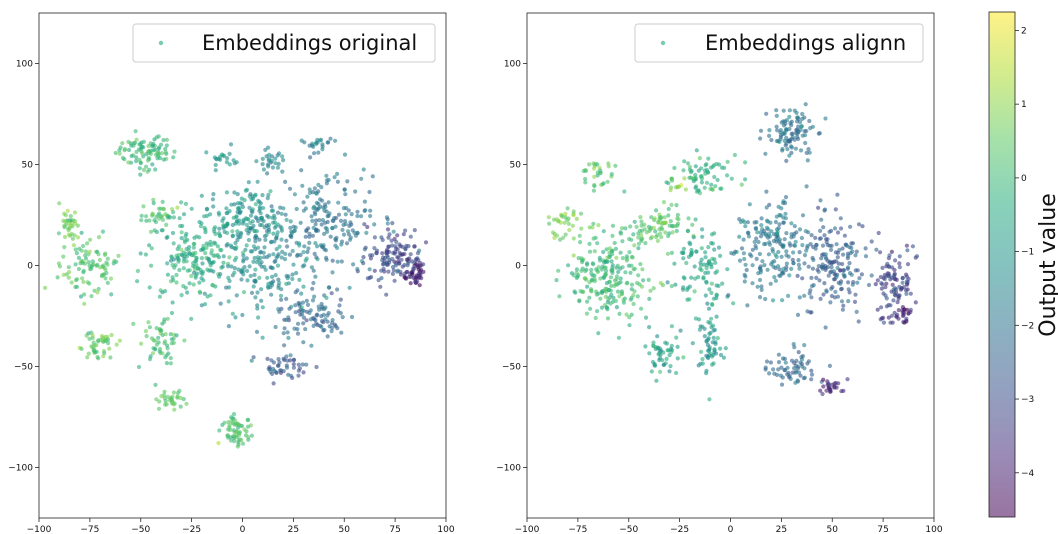 This screenshot has height=534, width=1058. Describe the element at coordinates (512, 65) in the screenshot. I see `y-tick-label: 100` at that location.